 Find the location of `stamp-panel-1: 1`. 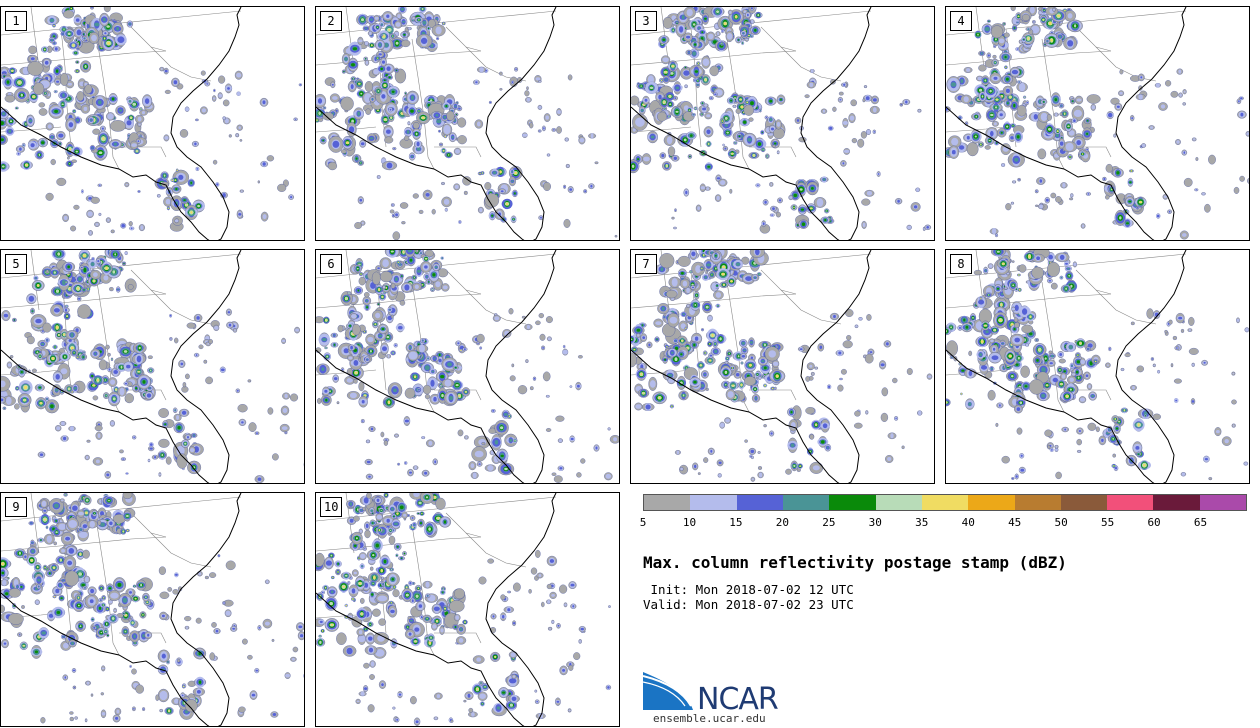

stamp-panel-1: 1 is located at coordinates (152, 123).